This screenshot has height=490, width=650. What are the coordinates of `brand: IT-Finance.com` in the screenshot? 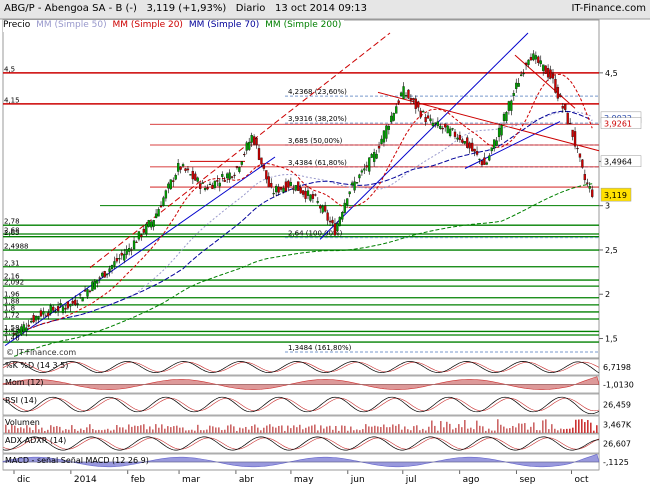 It's located at (608, 8).